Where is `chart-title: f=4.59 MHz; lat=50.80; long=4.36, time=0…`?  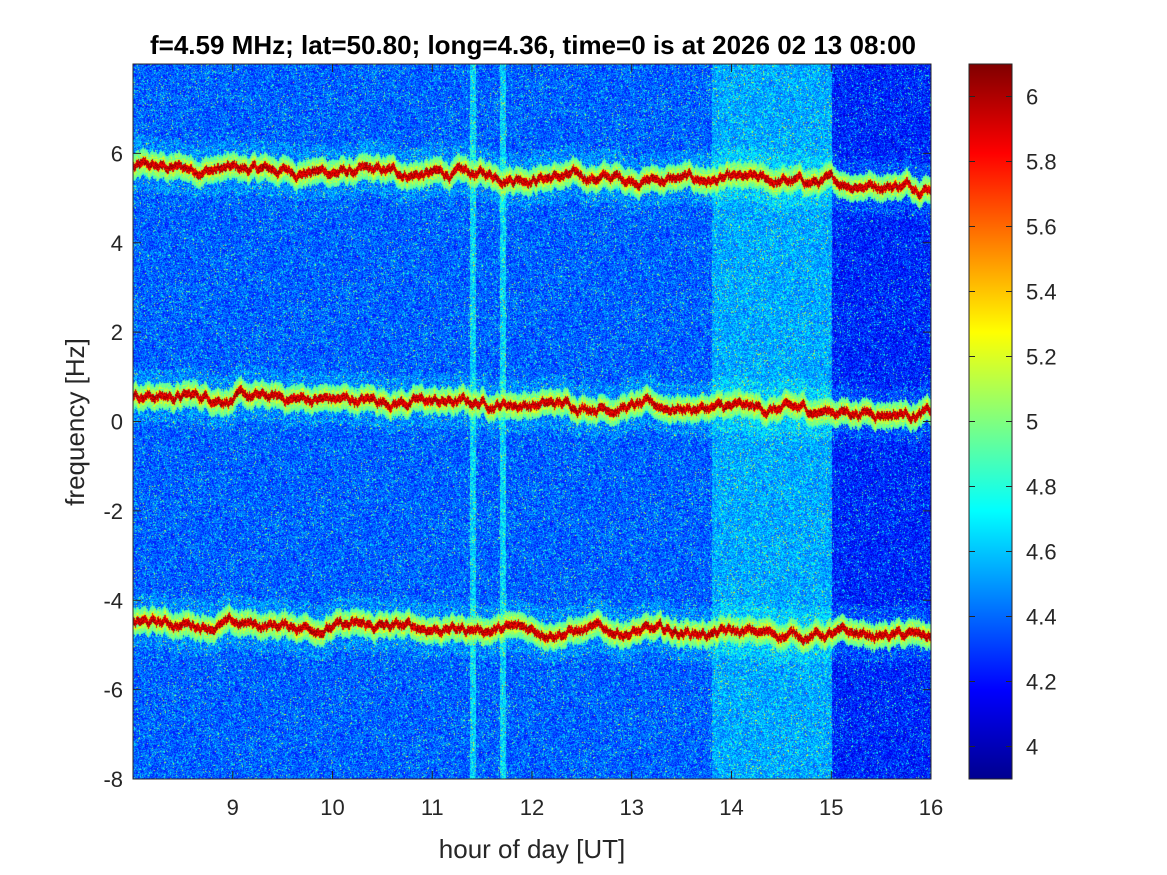
chart-title: f=4.59 MHz; lat=50.80; long=4.36, time=0… is located at coordinates (533, 45).